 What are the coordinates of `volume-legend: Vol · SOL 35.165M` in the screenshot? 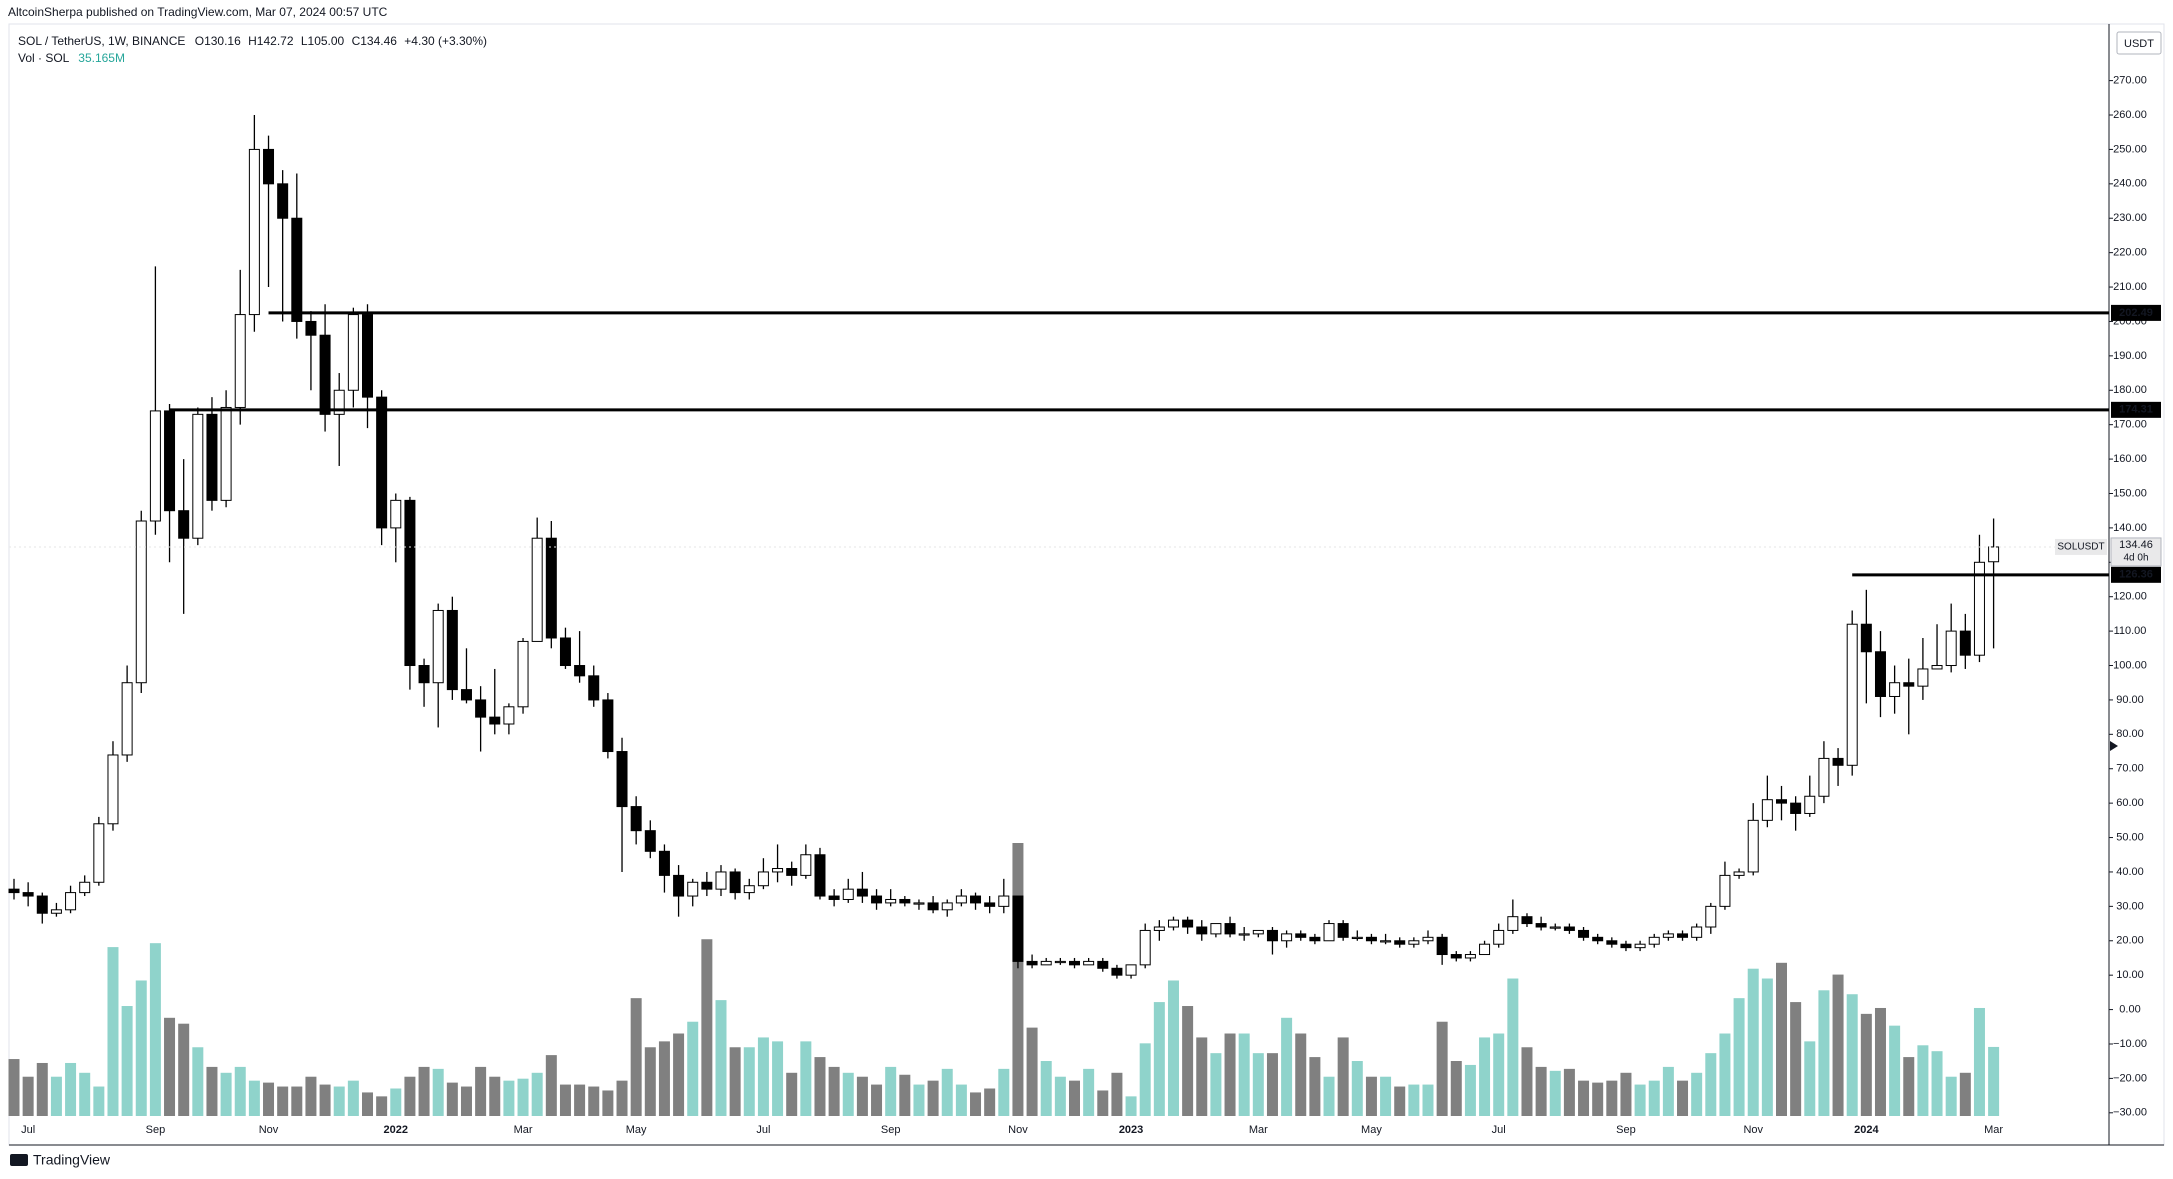 It's located at (71, 58).